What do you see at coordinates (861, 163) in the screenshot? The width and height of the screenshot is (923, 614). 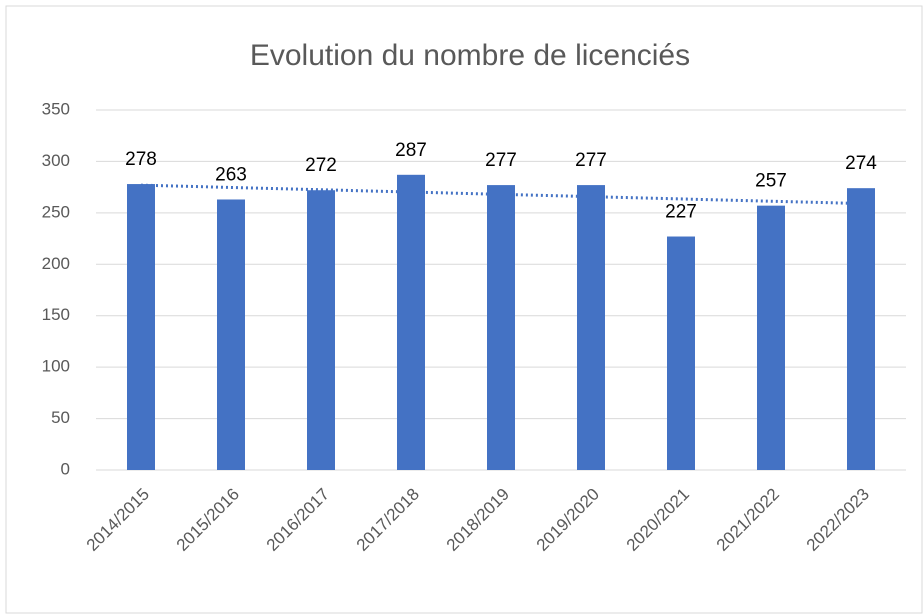 I see `data-label: 274` at bounding box center [861, 163].